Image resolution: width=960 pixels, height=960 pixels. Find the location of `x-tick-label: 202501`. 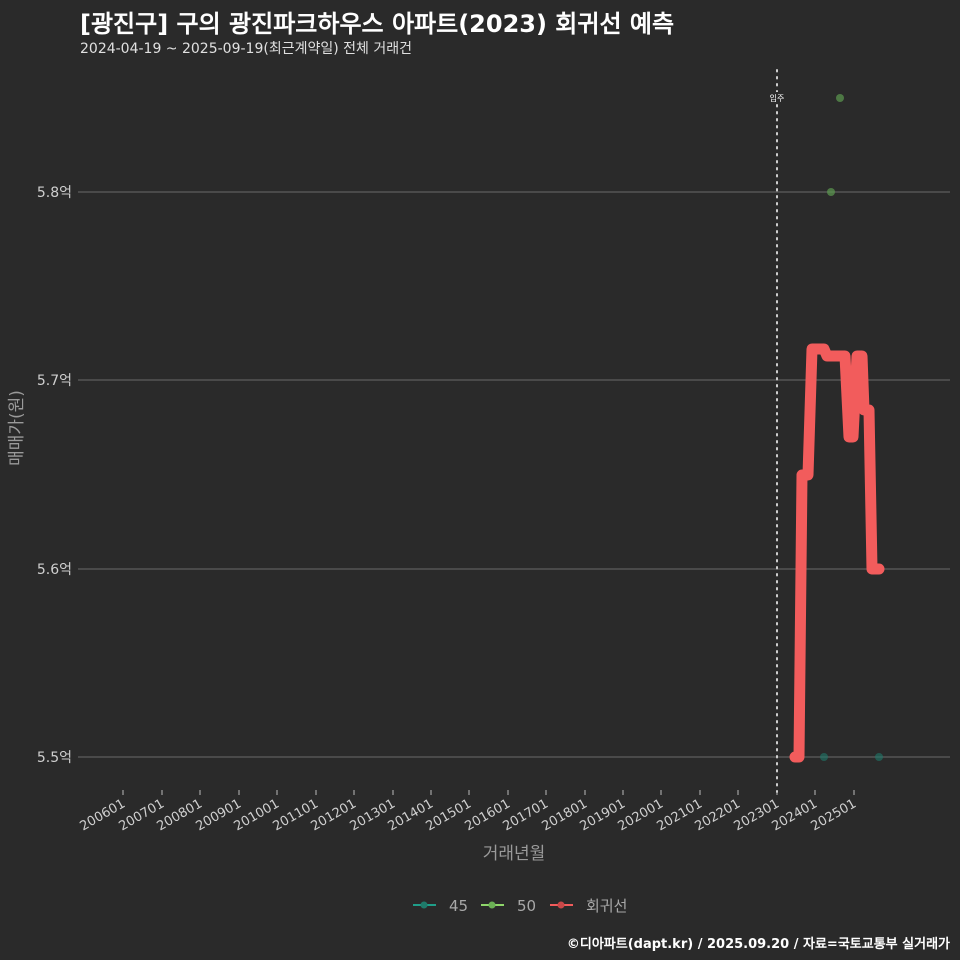

x-tick-label: 202501 is located at coordinates (834, 815).